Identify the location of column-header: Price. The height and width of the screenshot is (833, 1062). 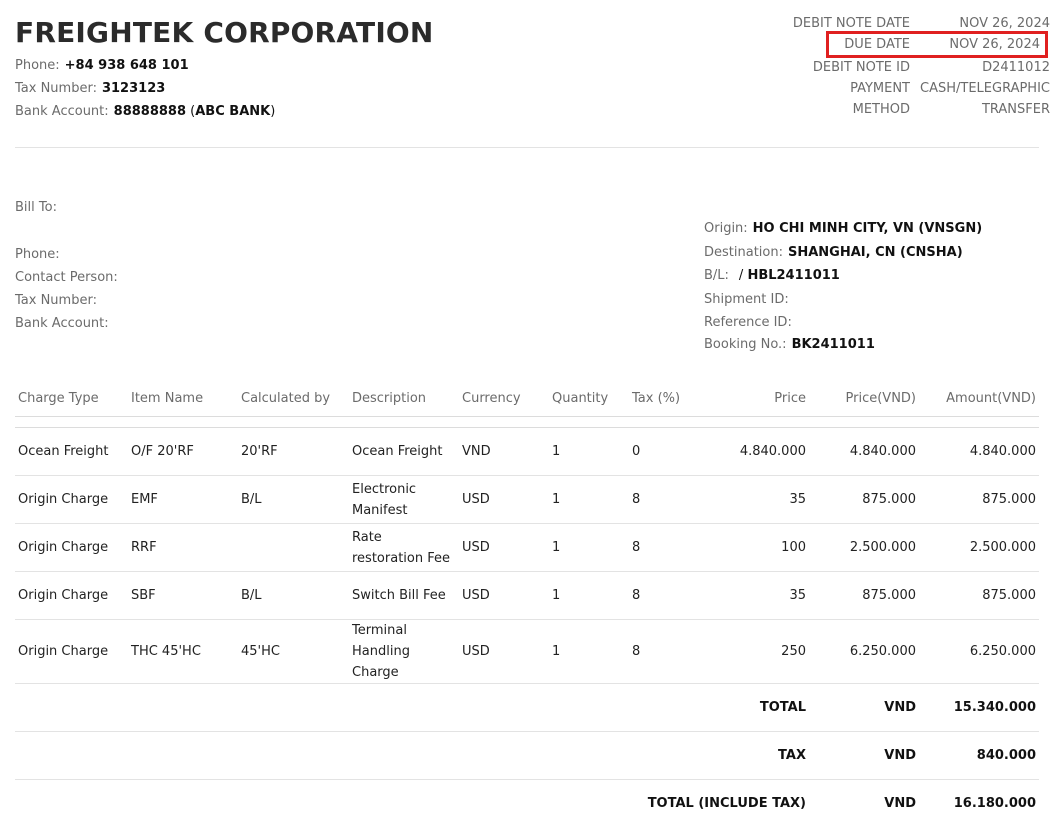
(754, 398).